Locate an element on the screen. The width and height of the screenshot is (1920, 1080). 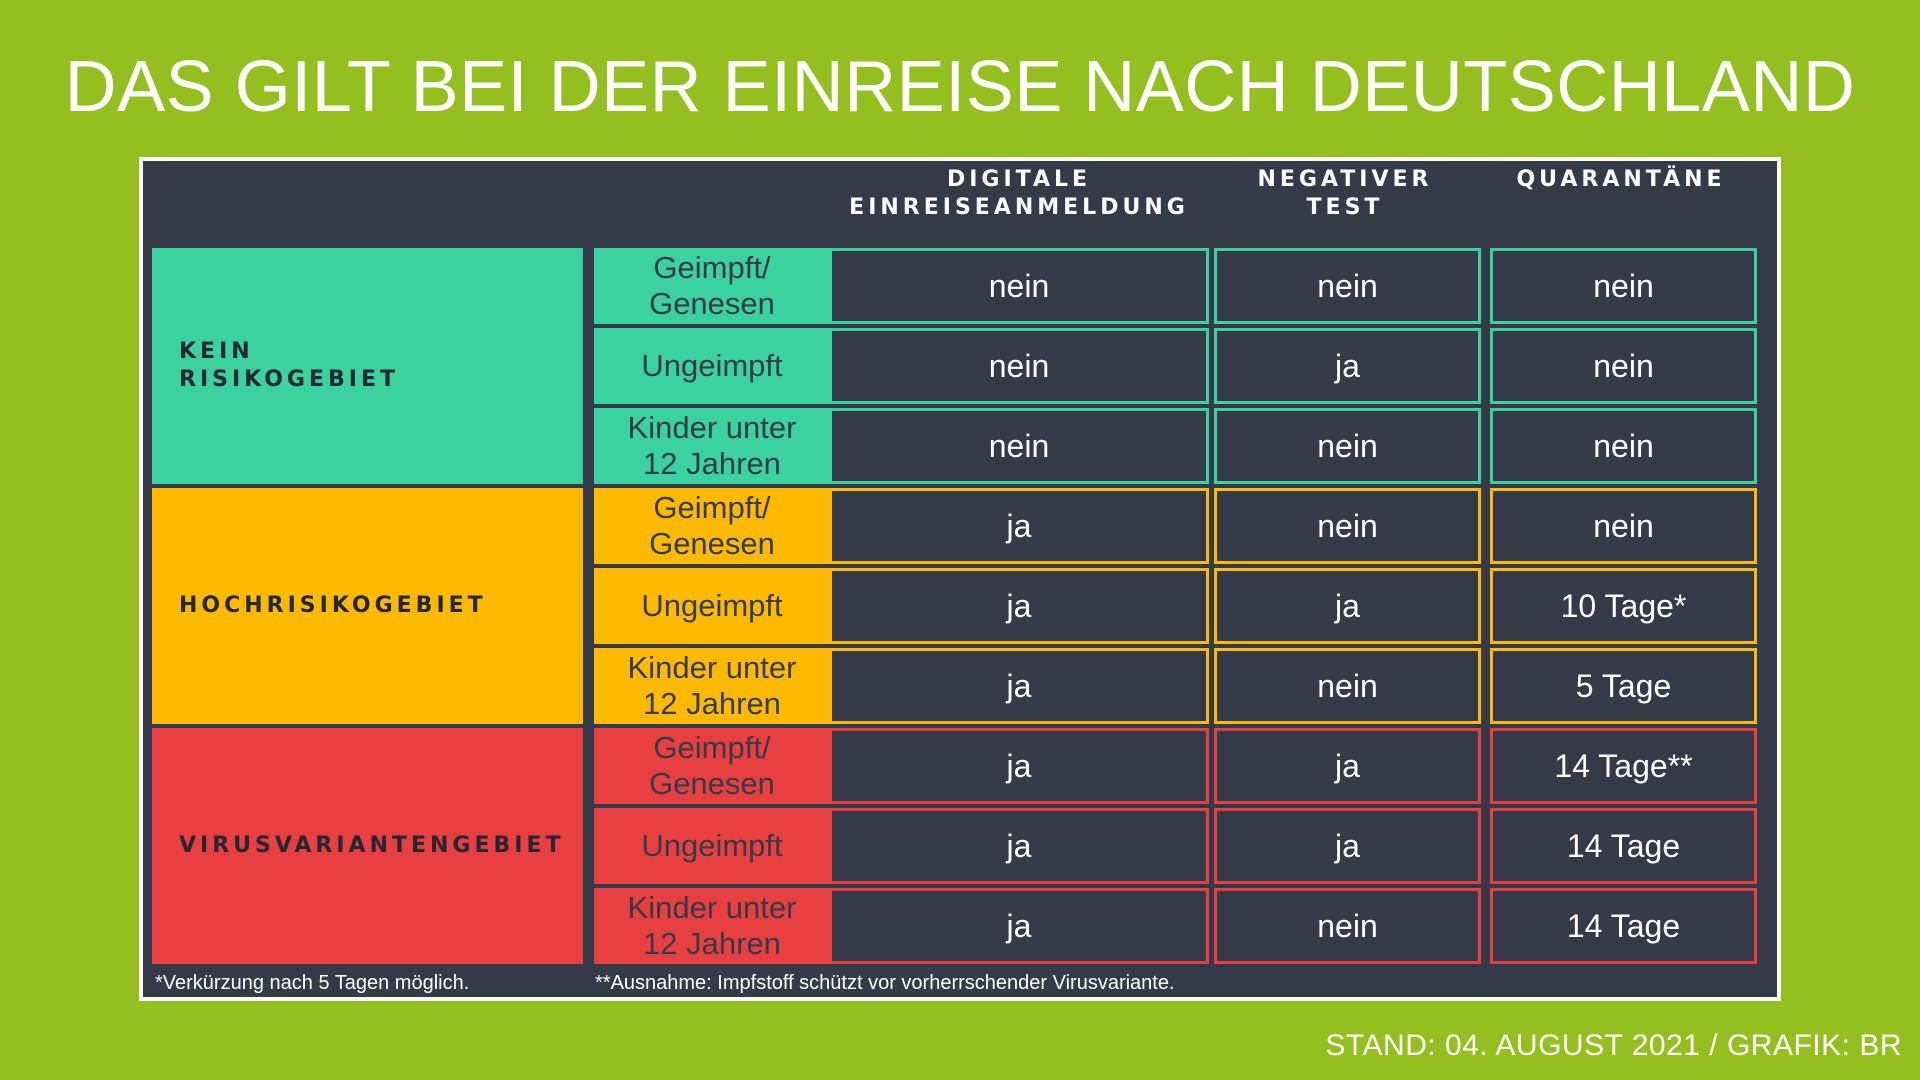
category-label: HOCHRISIKOGEBIET is located at coordinates (367, 606).